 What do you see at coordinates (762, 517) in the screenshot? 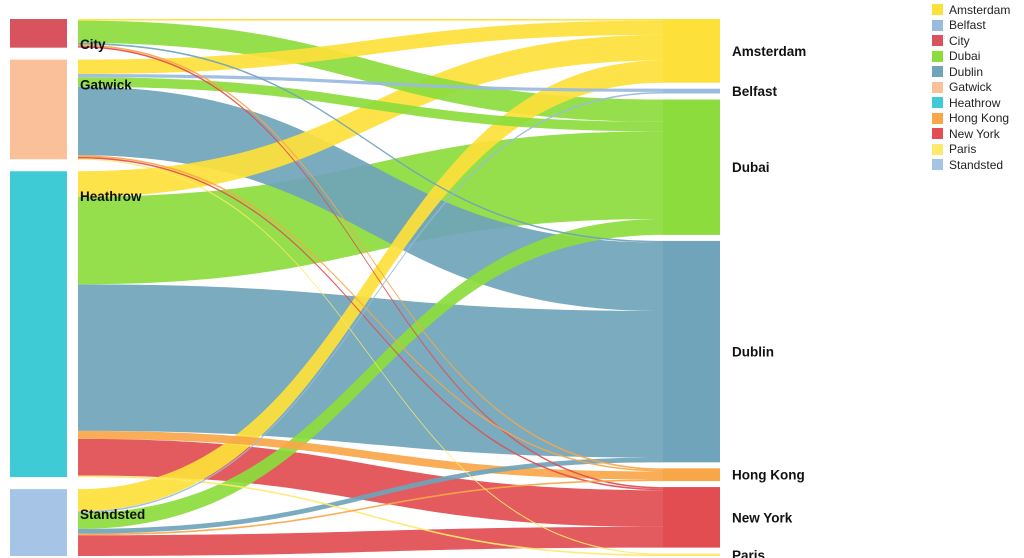
I see `target-label-new-york: New York` at bounding box center [762, 517].